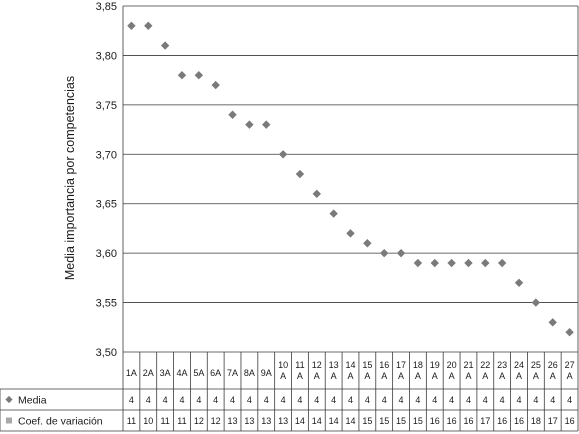  What do you see at coordinates (32, 400) in the screenshot?
I see `legend-label: Media` at bounding box center [32, 400].